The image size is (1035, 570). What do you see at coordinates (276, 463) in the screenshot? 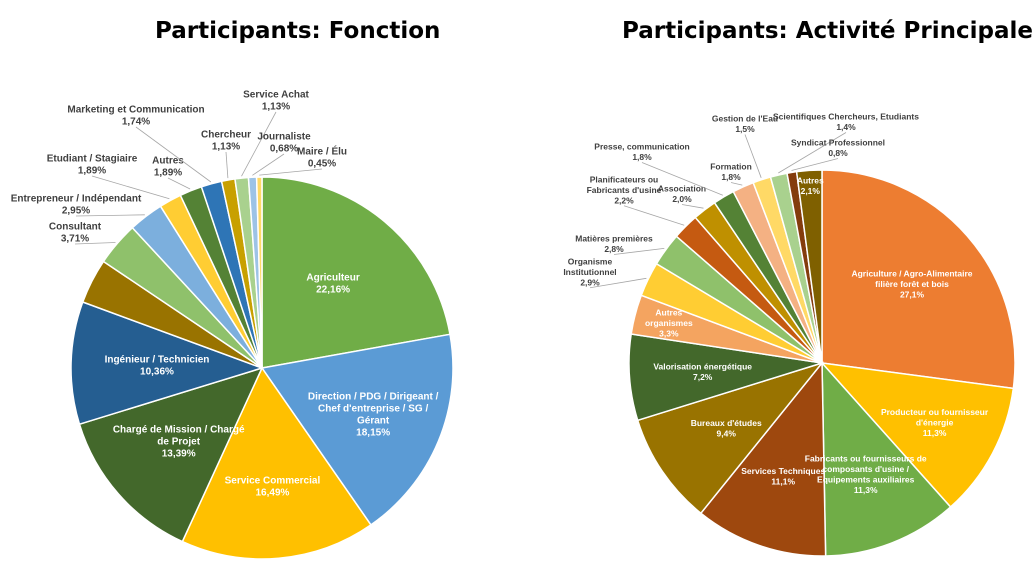
I see `pie-slice-service-commercial` at bounding box center [276, 463].